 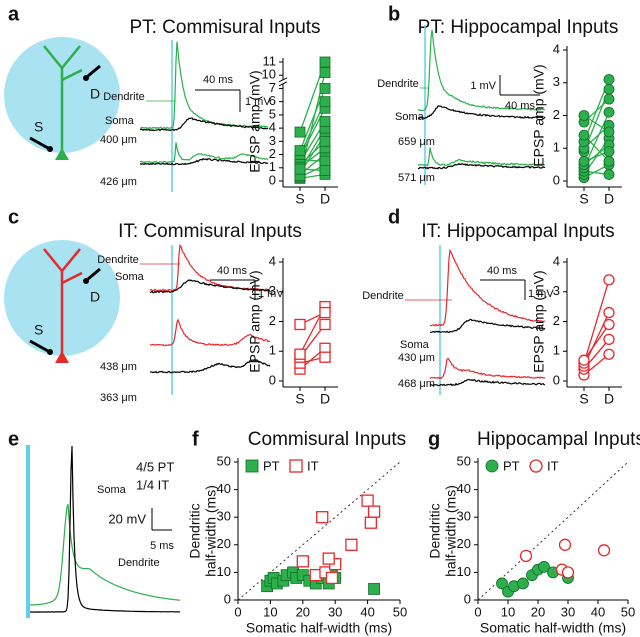 What do you see at coordinates (224, 460) in the screenshot?
I see `y-tick-label: 50` at bounding box center [224, 460].